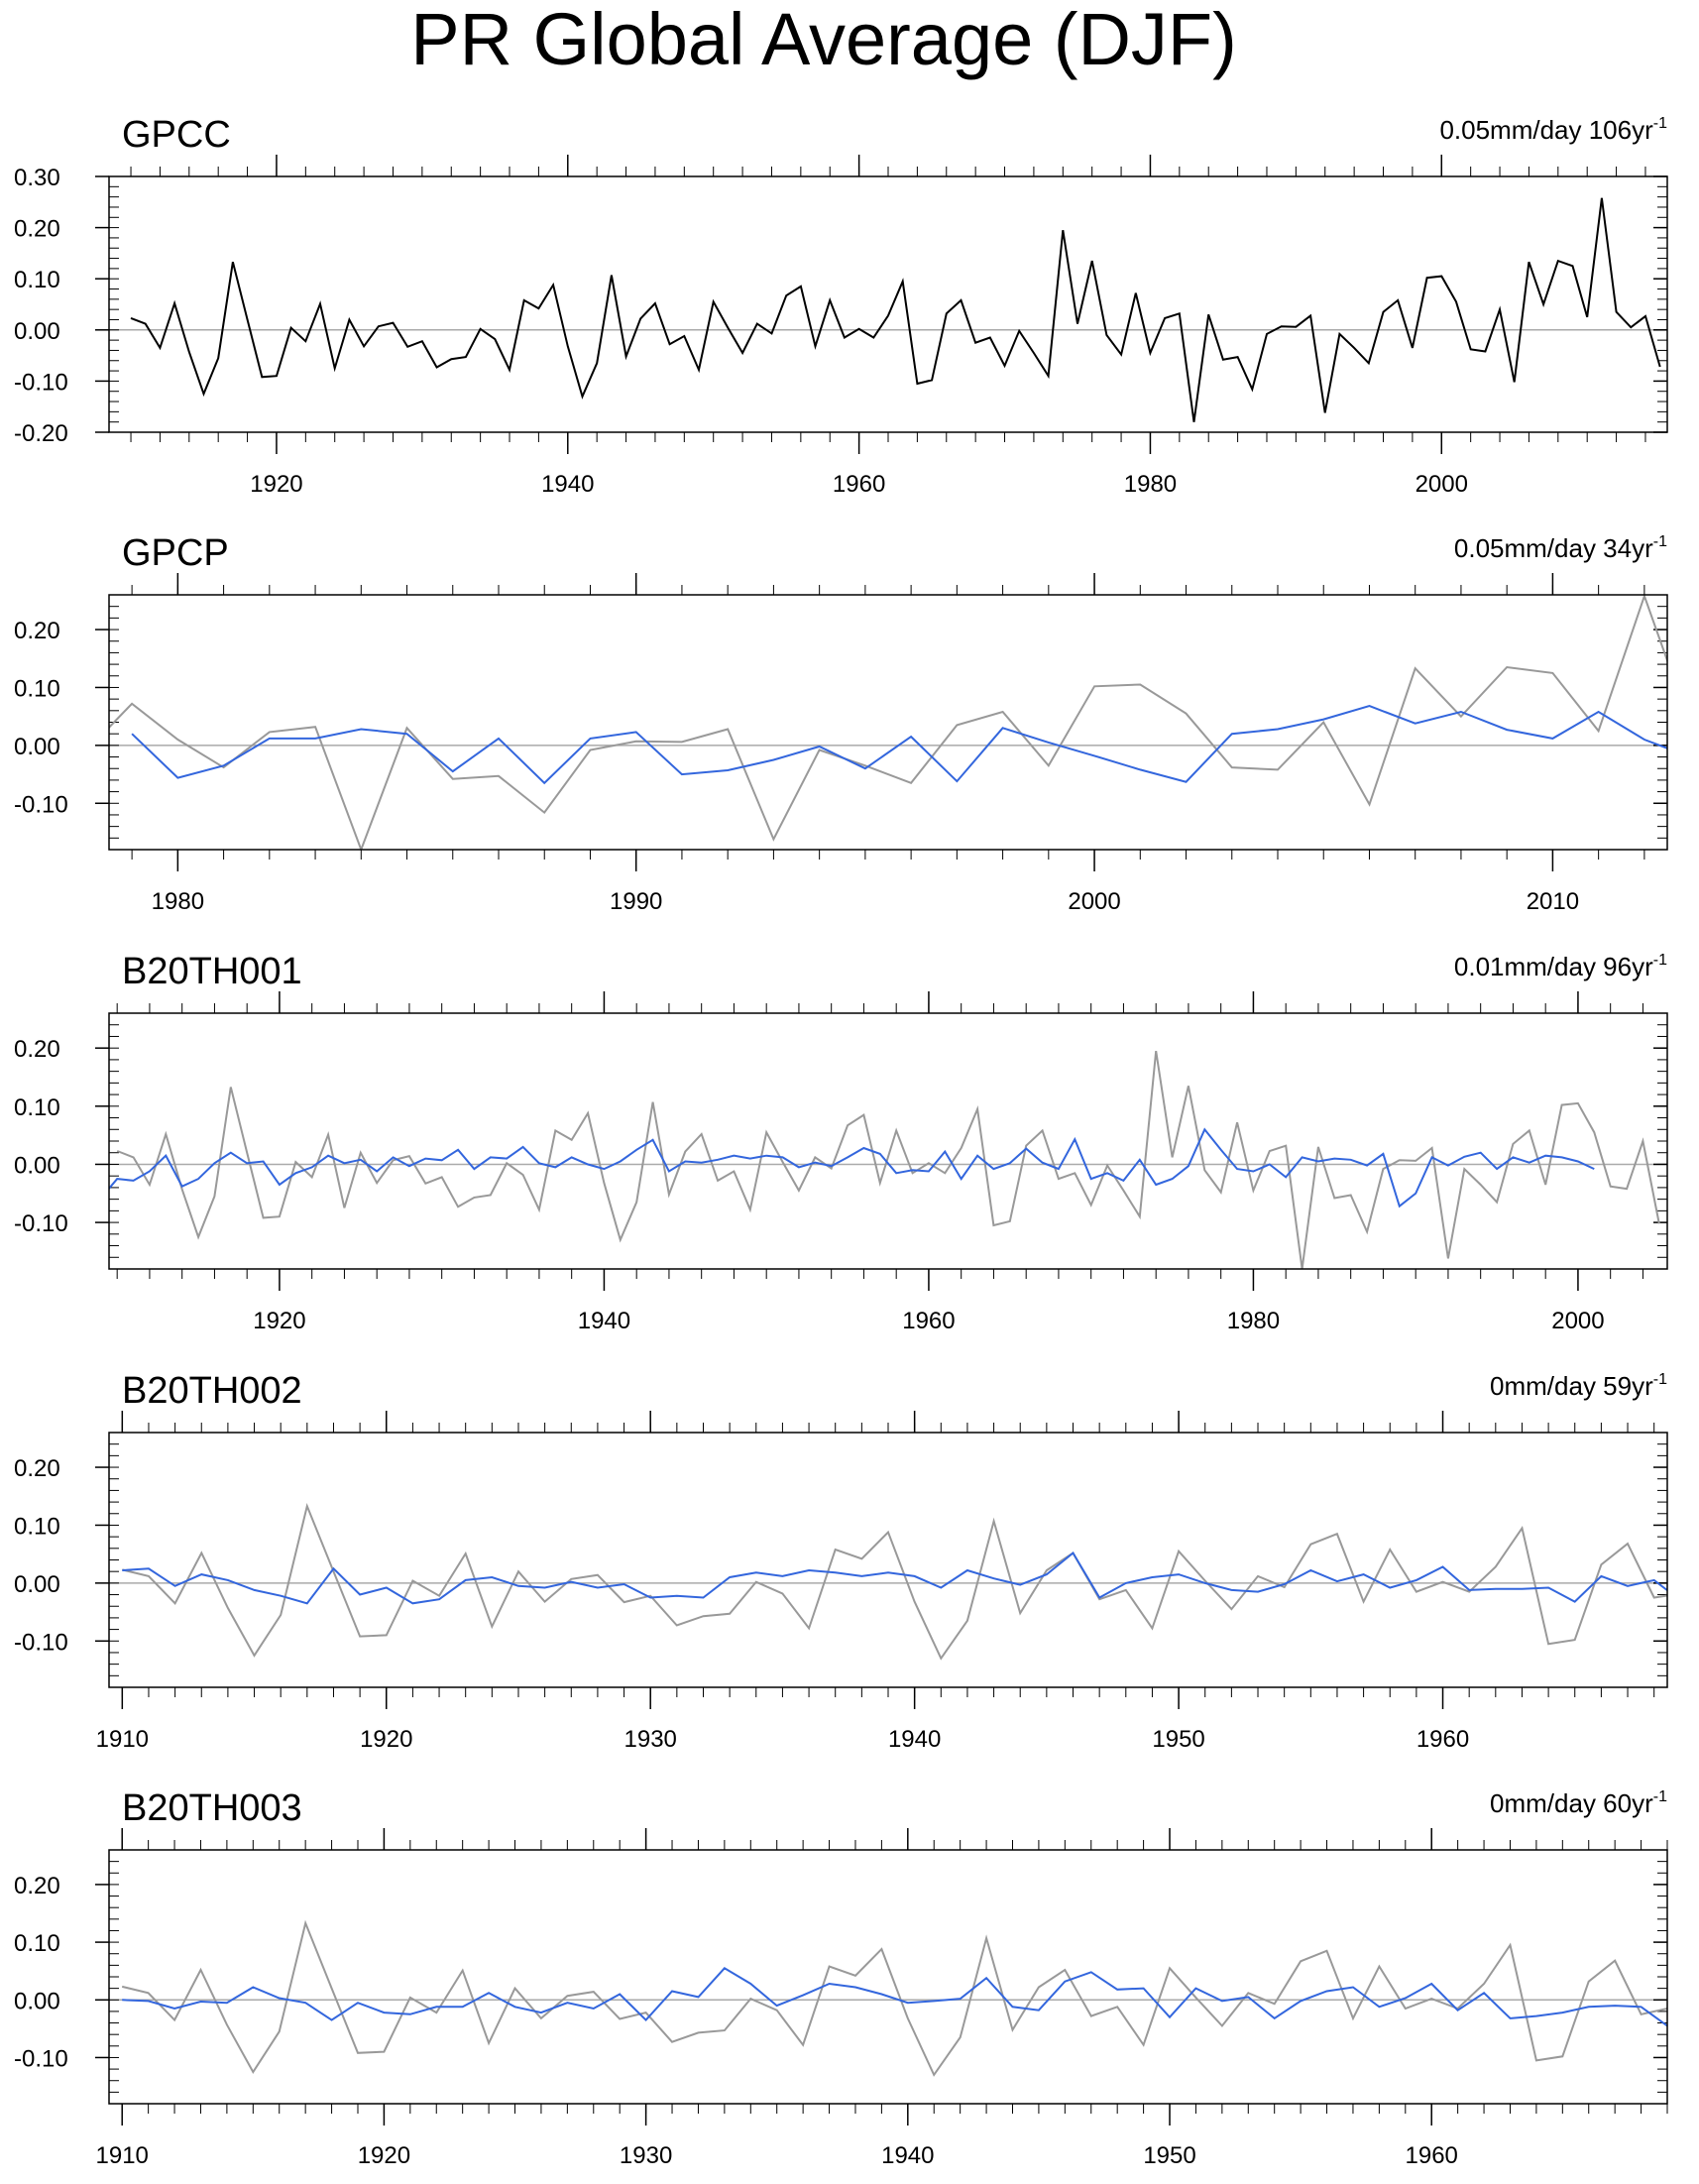 This screenshot has height=2184, width=1699. I want to click on panel-trend-info: 0.05mm/day 34yr-1, so click(1560, 548).